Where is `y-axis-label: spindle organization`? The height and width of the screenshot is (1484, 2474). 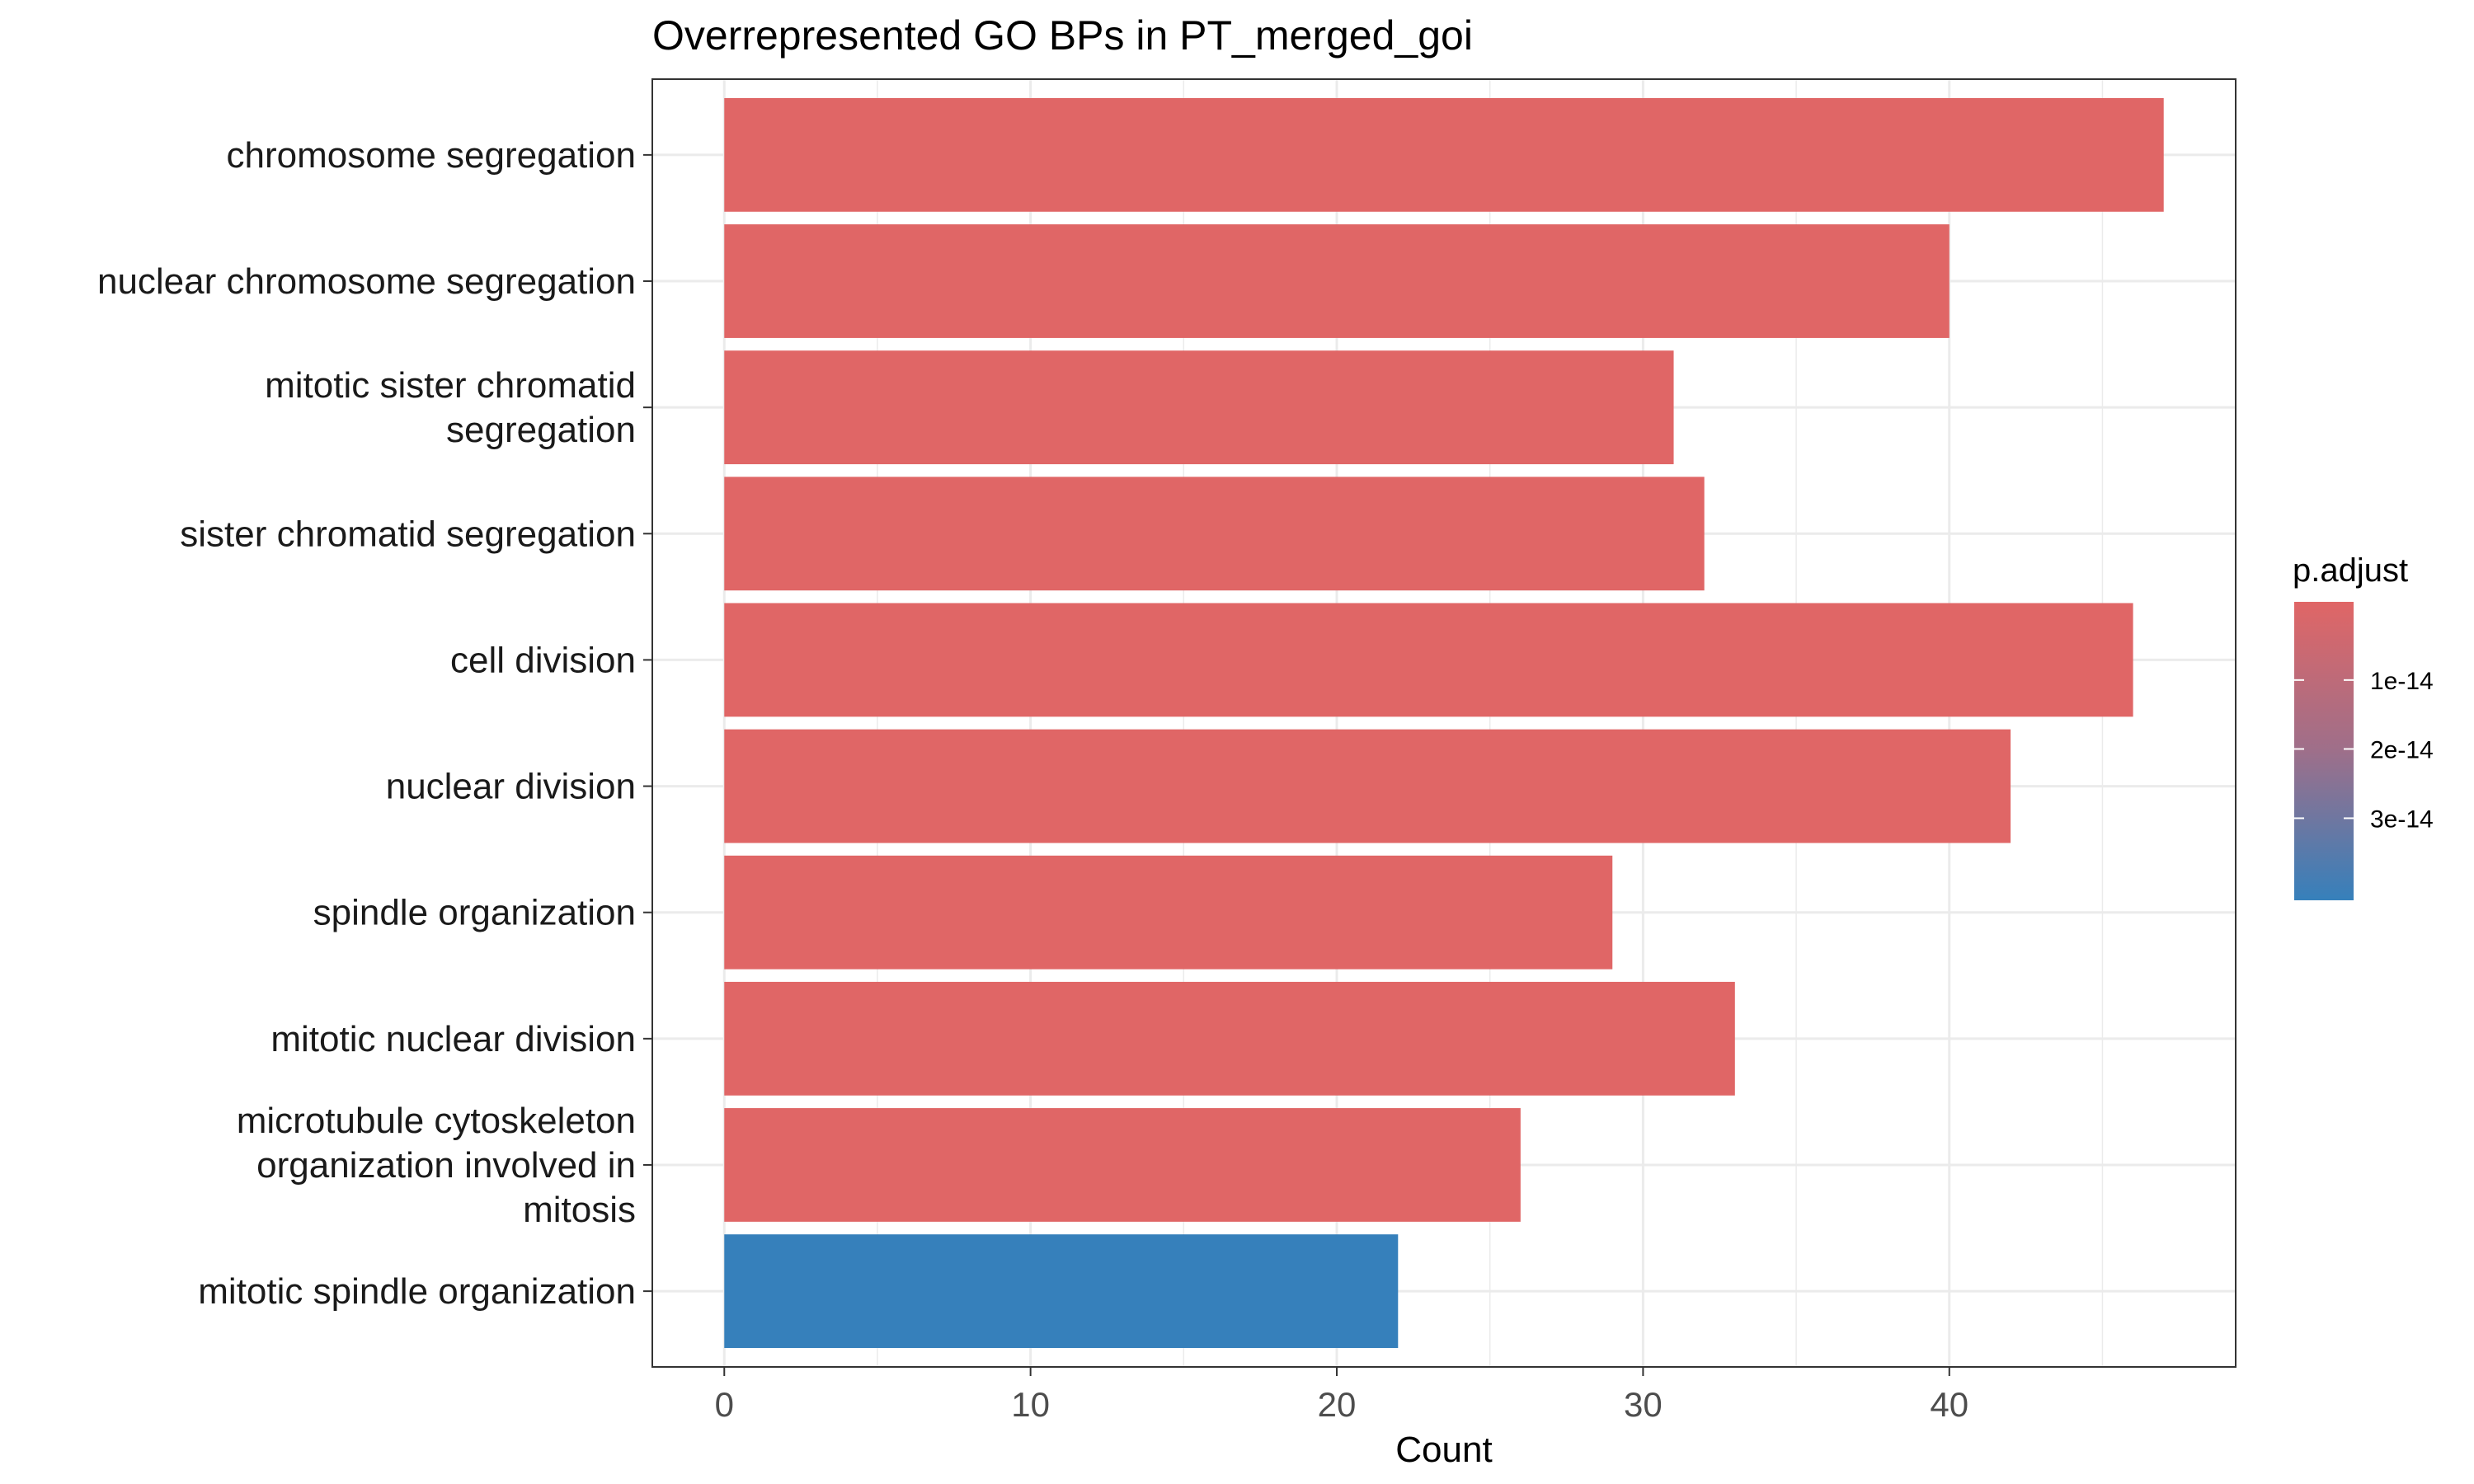
y-axis-label: spindle organization is located at coordinates (474, 913).